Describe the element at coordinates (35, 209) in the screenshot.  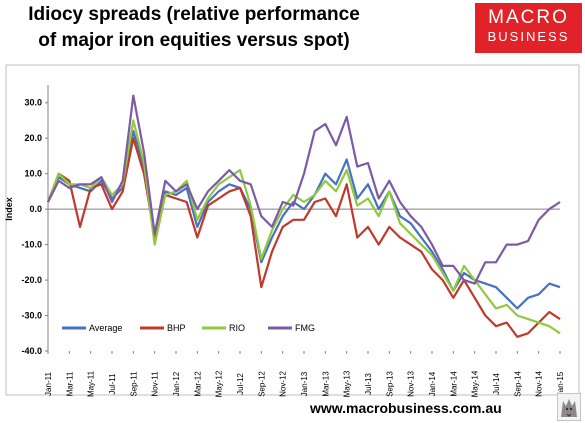
I see `y-tick-label: 0.0` at that location.